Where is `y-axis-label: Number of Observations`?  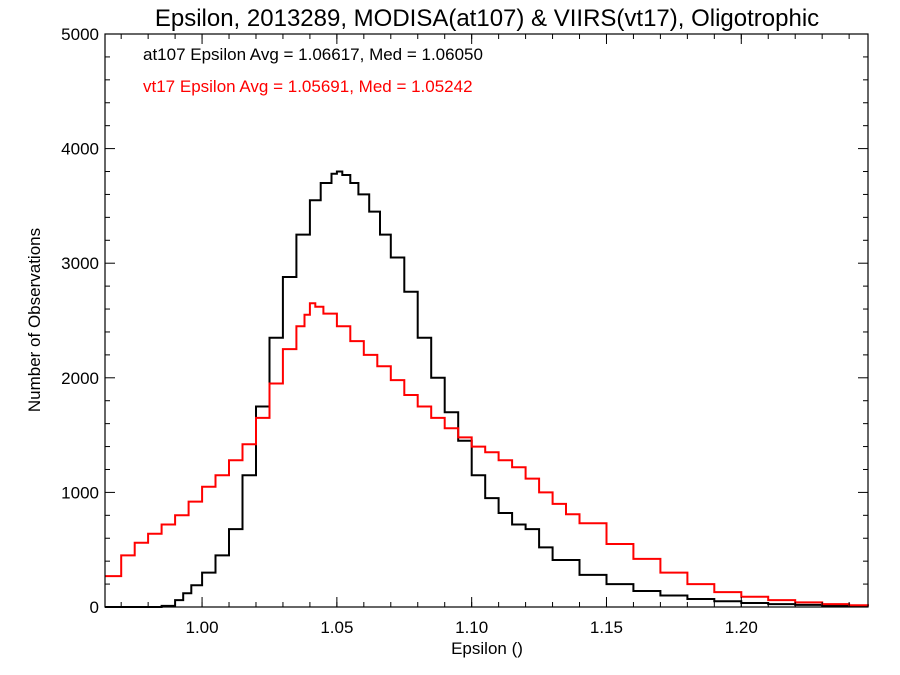
y-axis-label: Number of Observations is located at coordinates (34, 320).